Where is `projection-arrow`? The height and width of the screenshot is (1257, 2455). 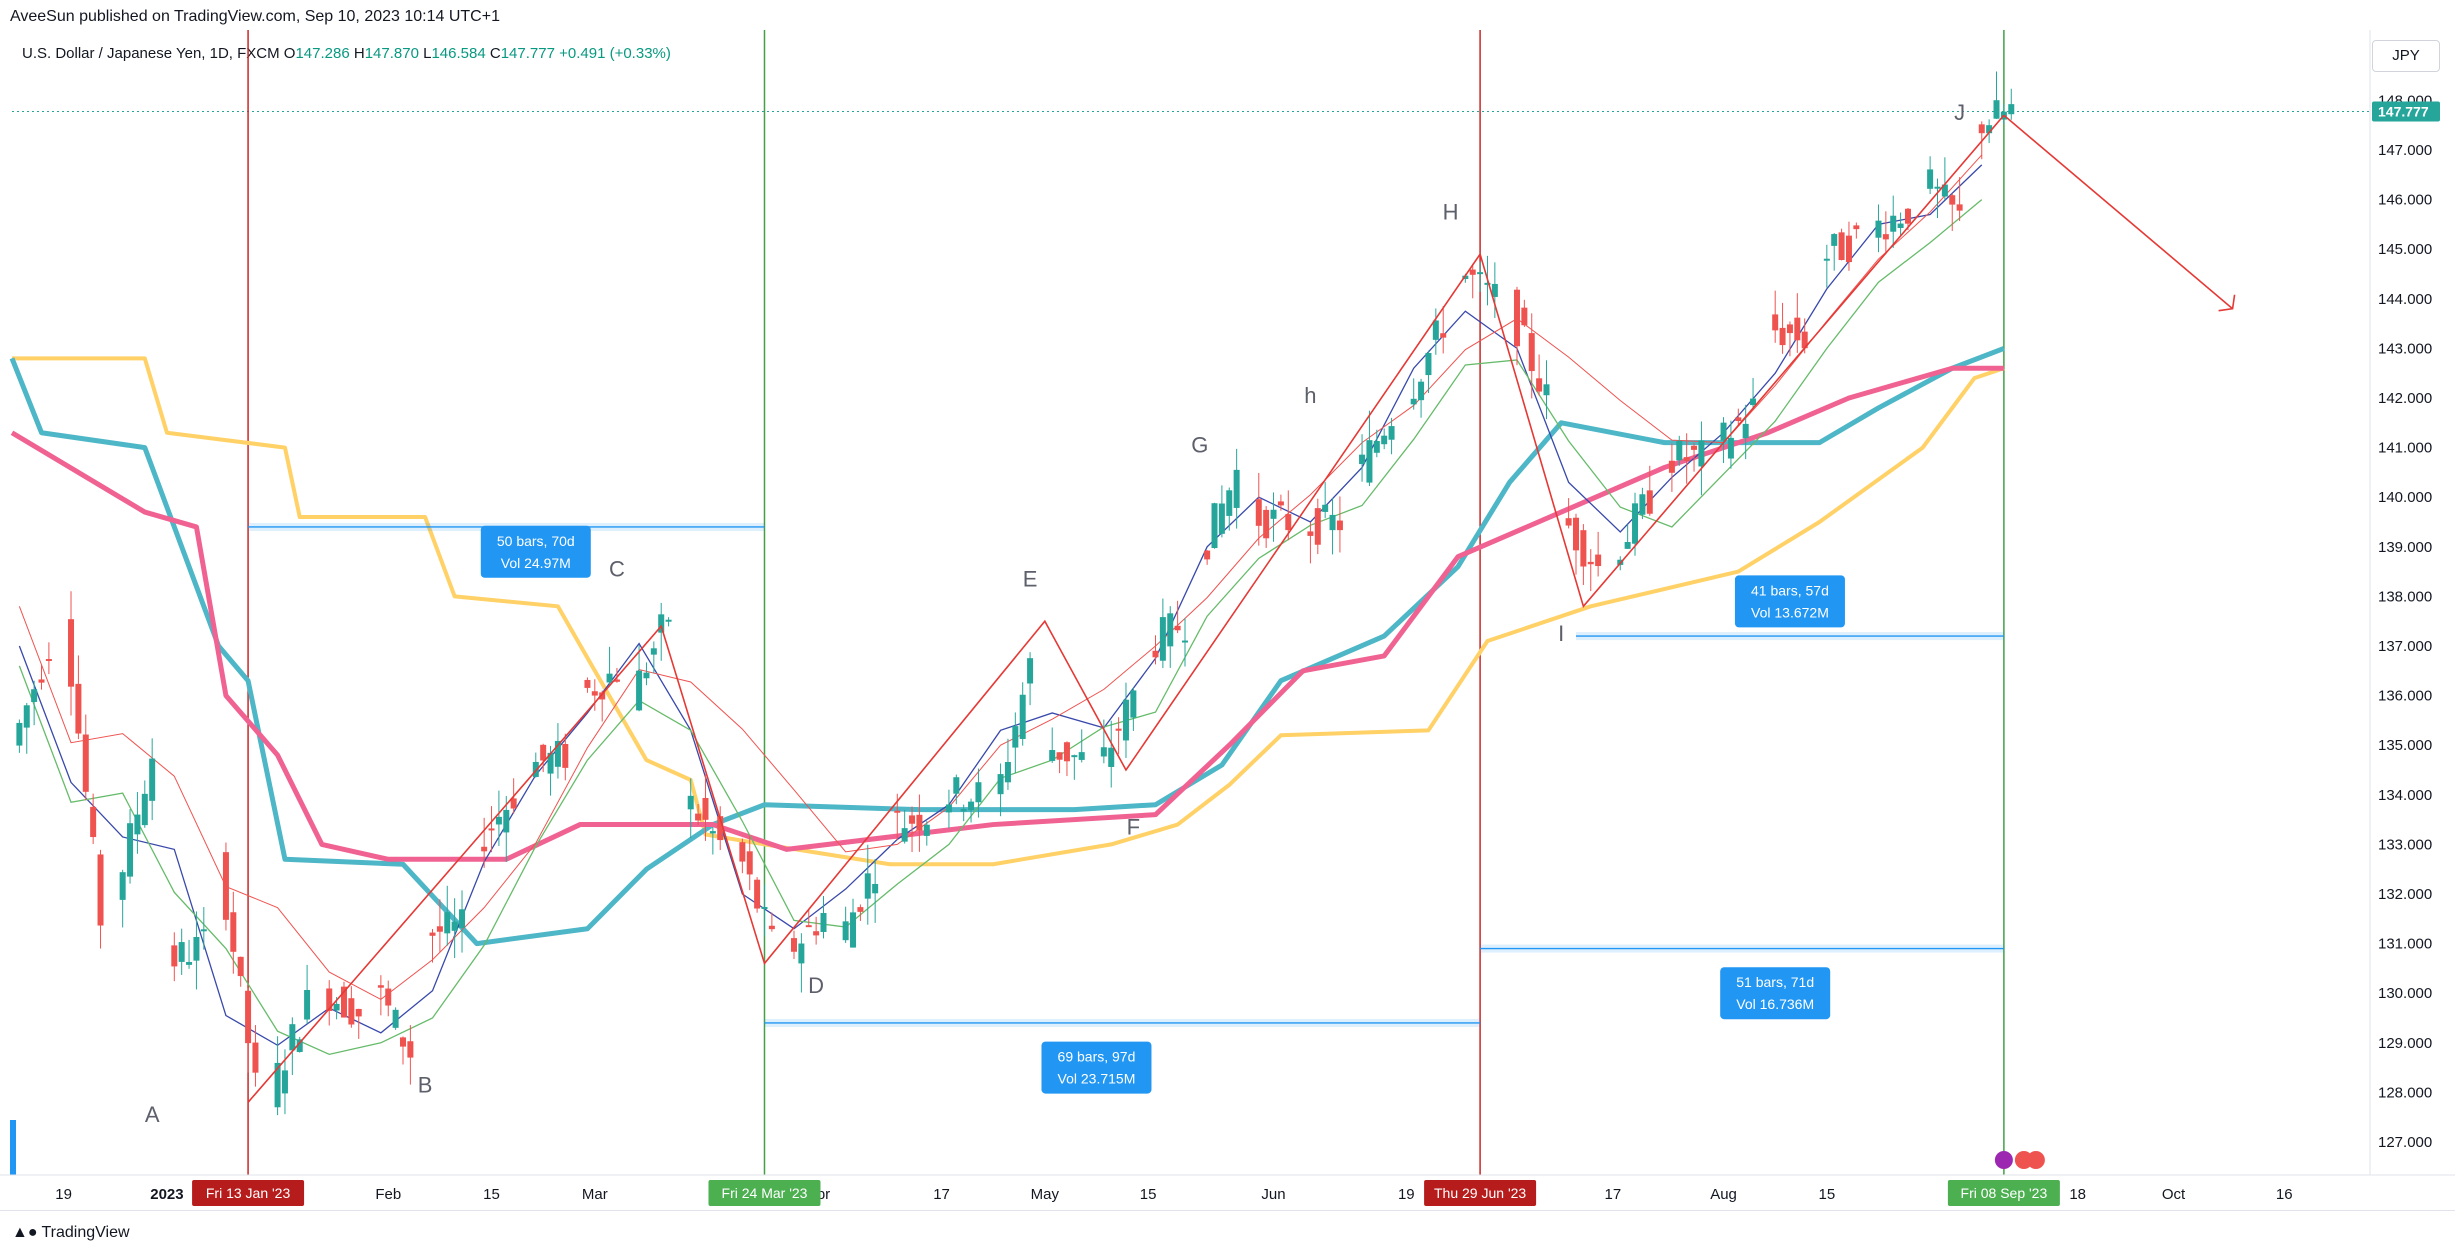
projection-arrow is located at coordinates (2118, 212).